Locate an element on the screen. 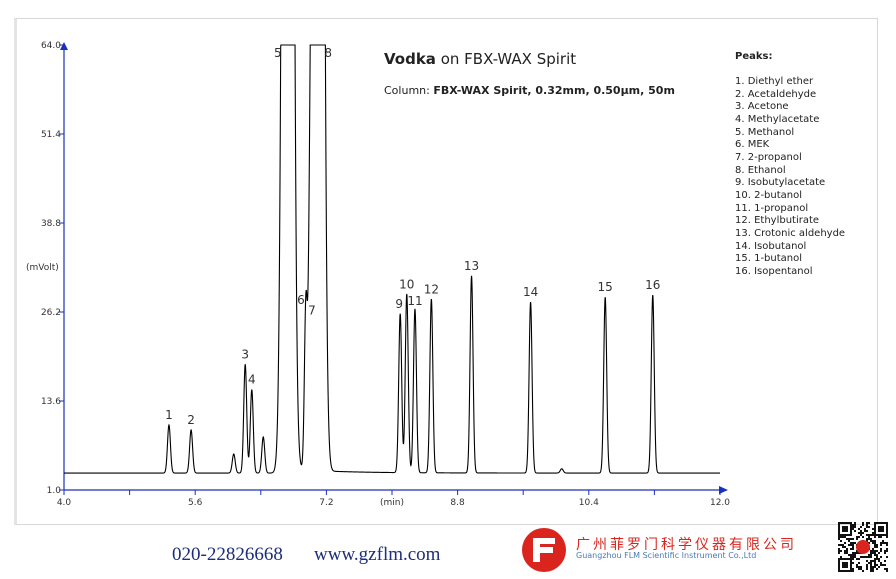 This screenshot has height=579, width=896. peak-legend-item: 4. Methylacetate is located at coordinates (777, 119).